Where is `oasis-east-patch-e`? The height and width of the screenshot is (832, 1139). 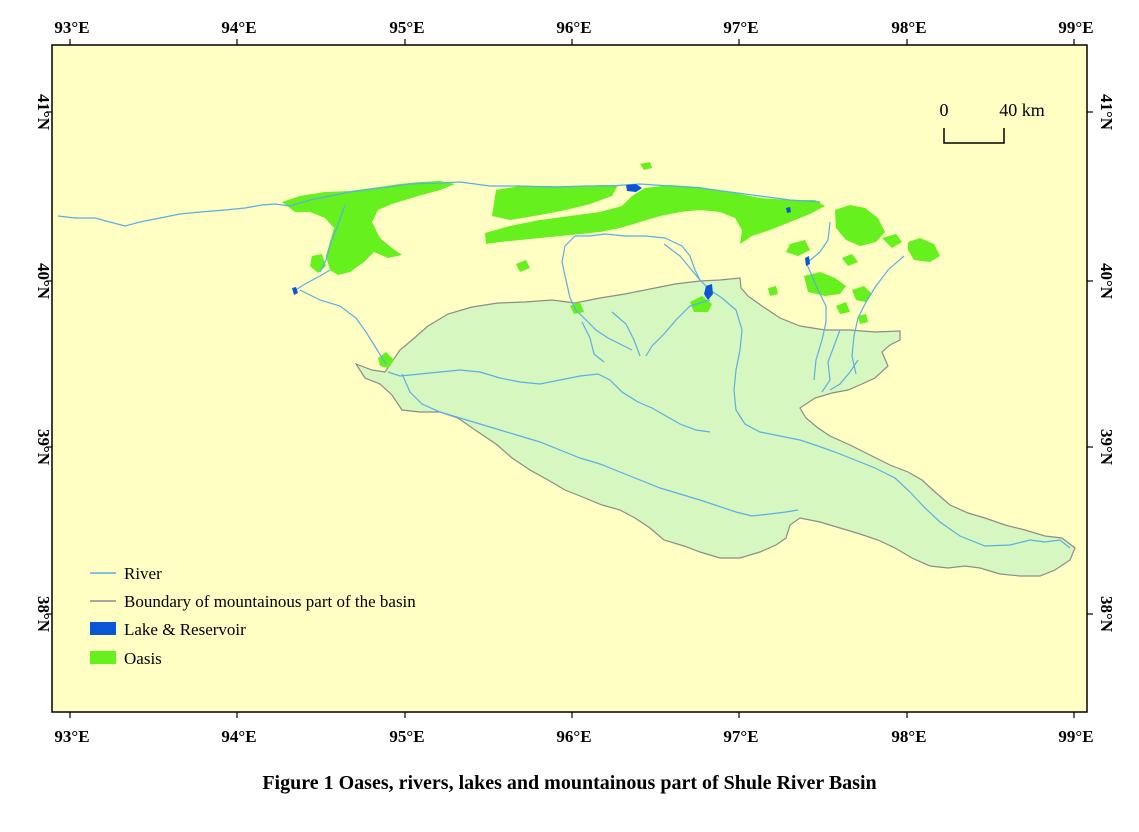
oasis-east-patch-e is located at coordinates (843, 308).